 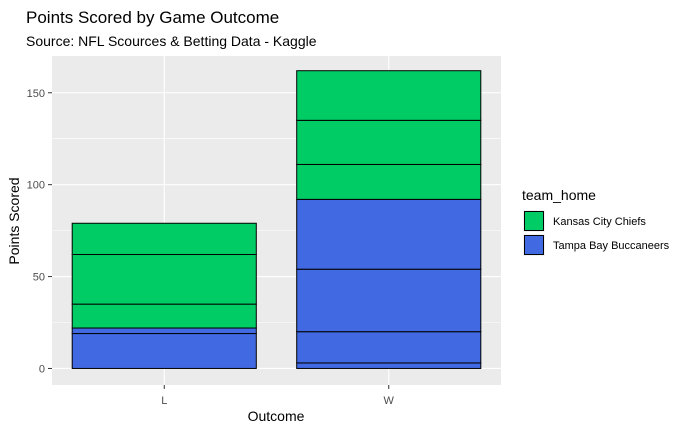 I want to click on y-tick-label: 100, so click(x=36, y=186).